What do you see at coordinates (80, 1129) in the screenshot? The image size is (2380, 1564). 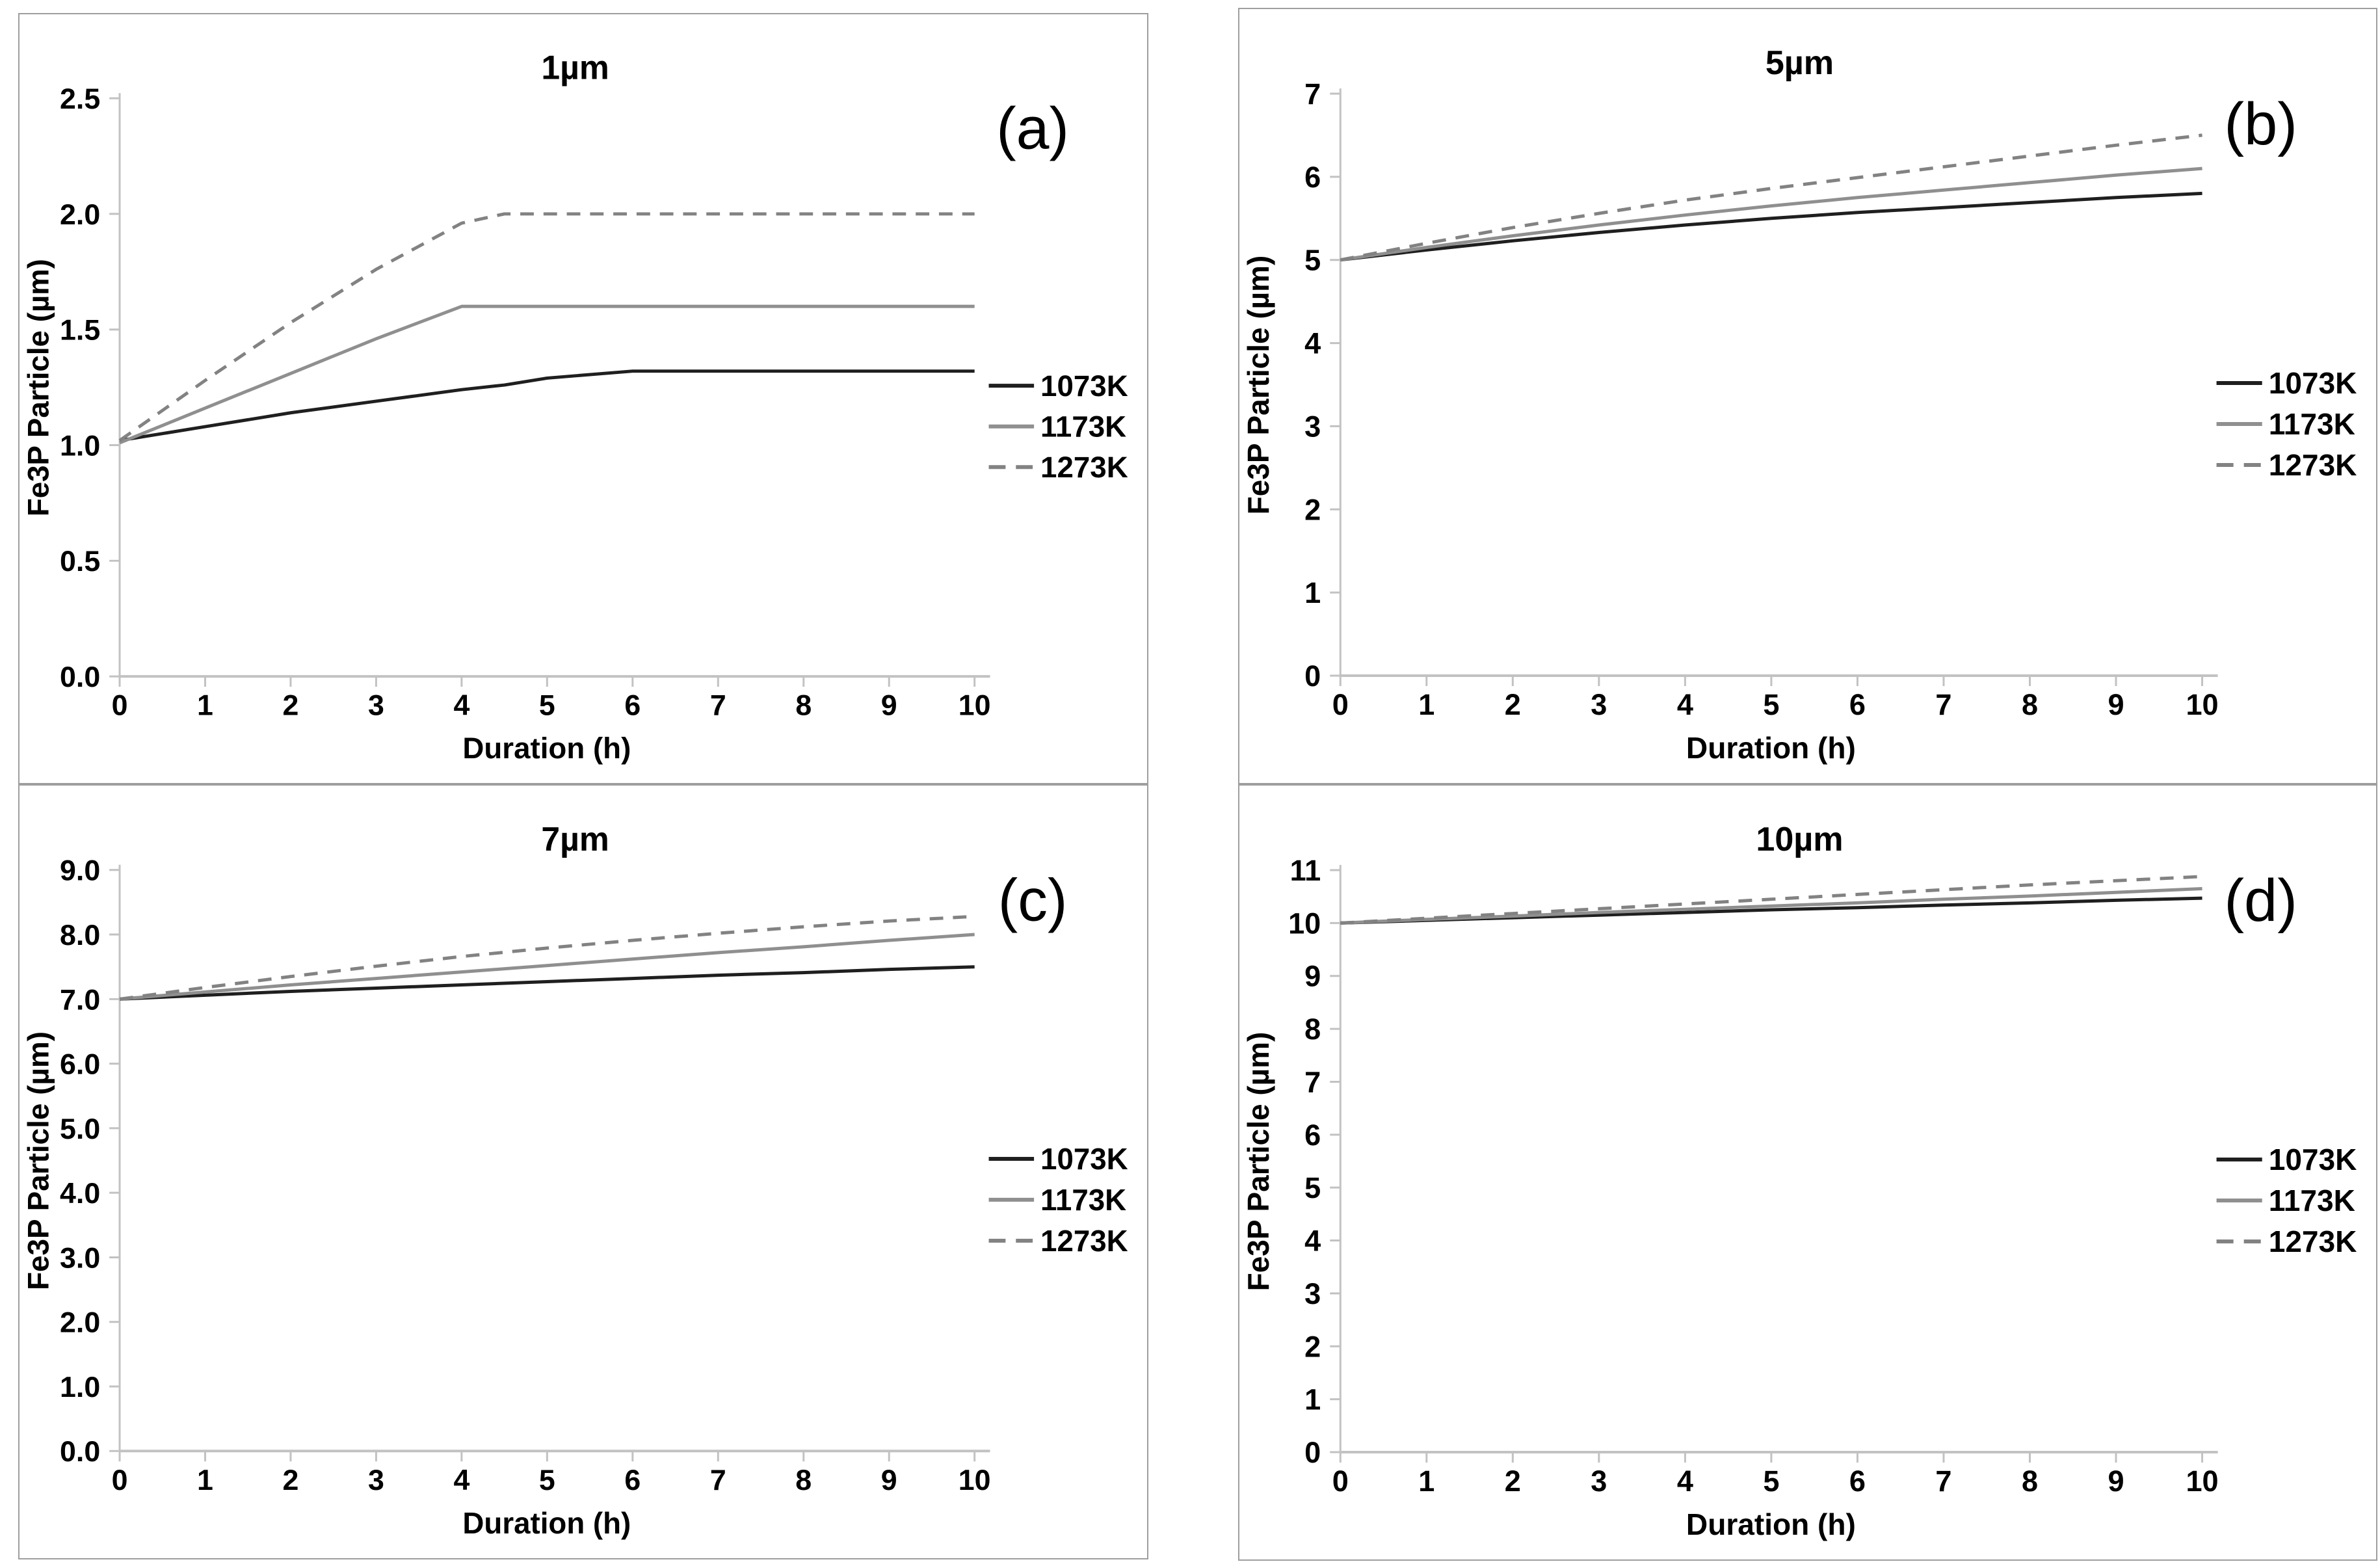 I see `svg-text: 5.0` at bounding box center [80, 1129].